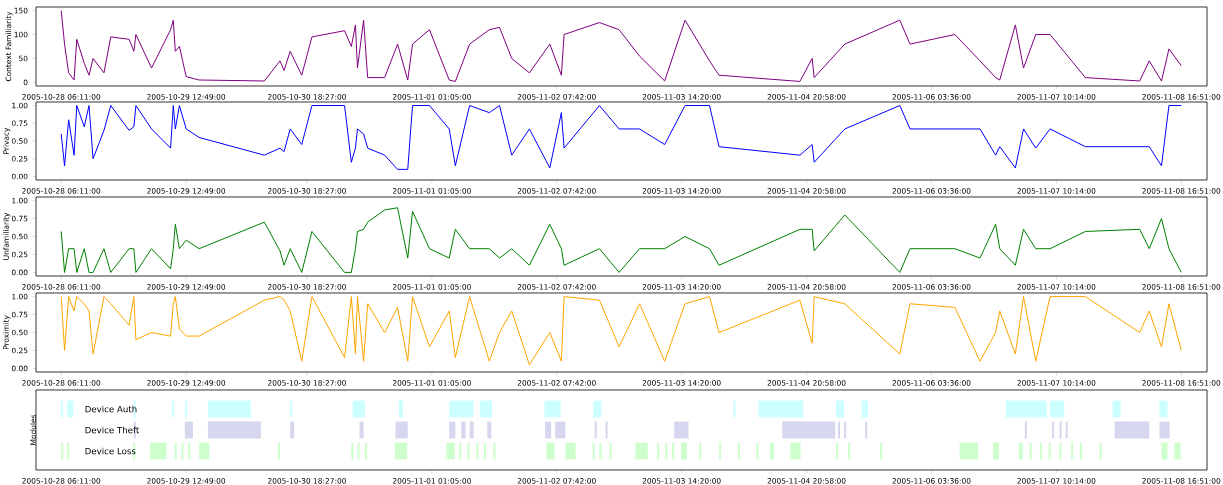 This screenshot has width=1223, height=485. What do you see at coordinates (110, 451) in the screenshot?
I see `category-label: Device Loss` at bounding box center [110, 451].